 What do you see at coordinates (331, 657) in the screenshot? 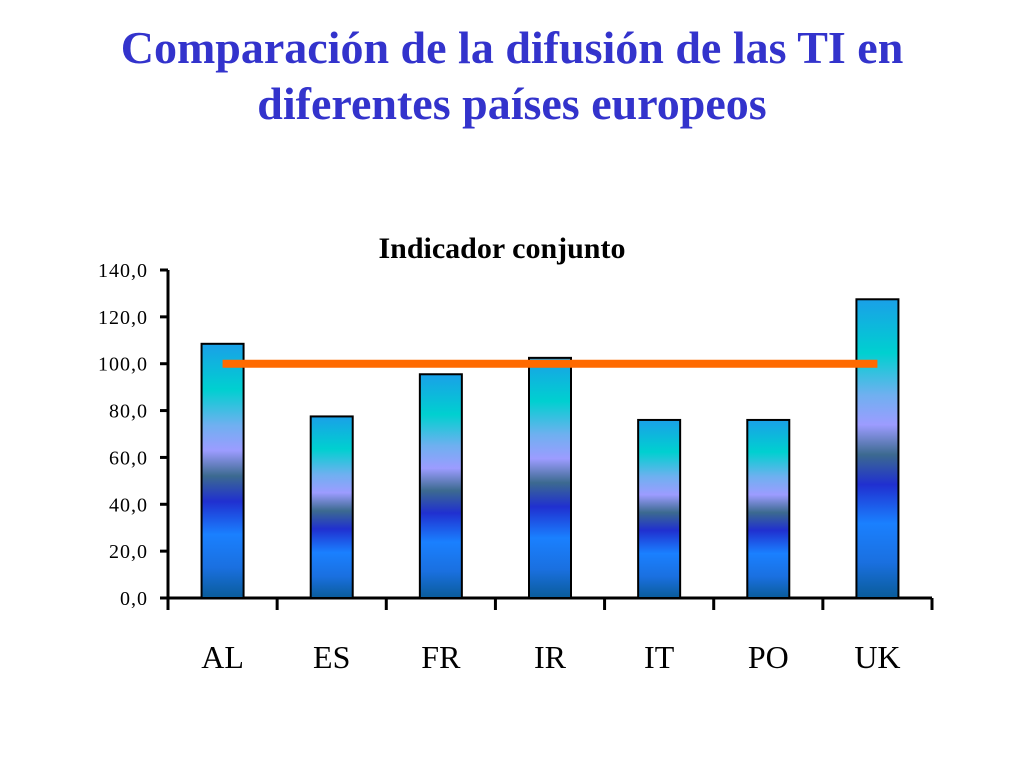
I see `x-category-label: ES` at bounding box center [331, 657].